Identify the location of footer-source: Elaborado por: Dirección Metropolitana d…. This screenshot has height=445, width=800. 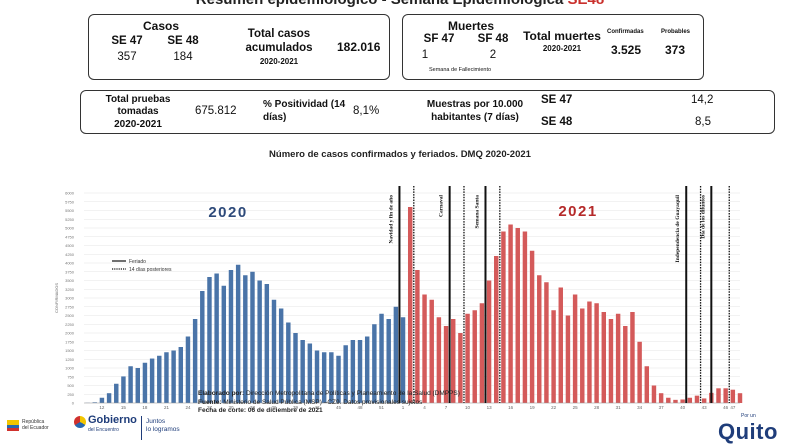
(329, 403).